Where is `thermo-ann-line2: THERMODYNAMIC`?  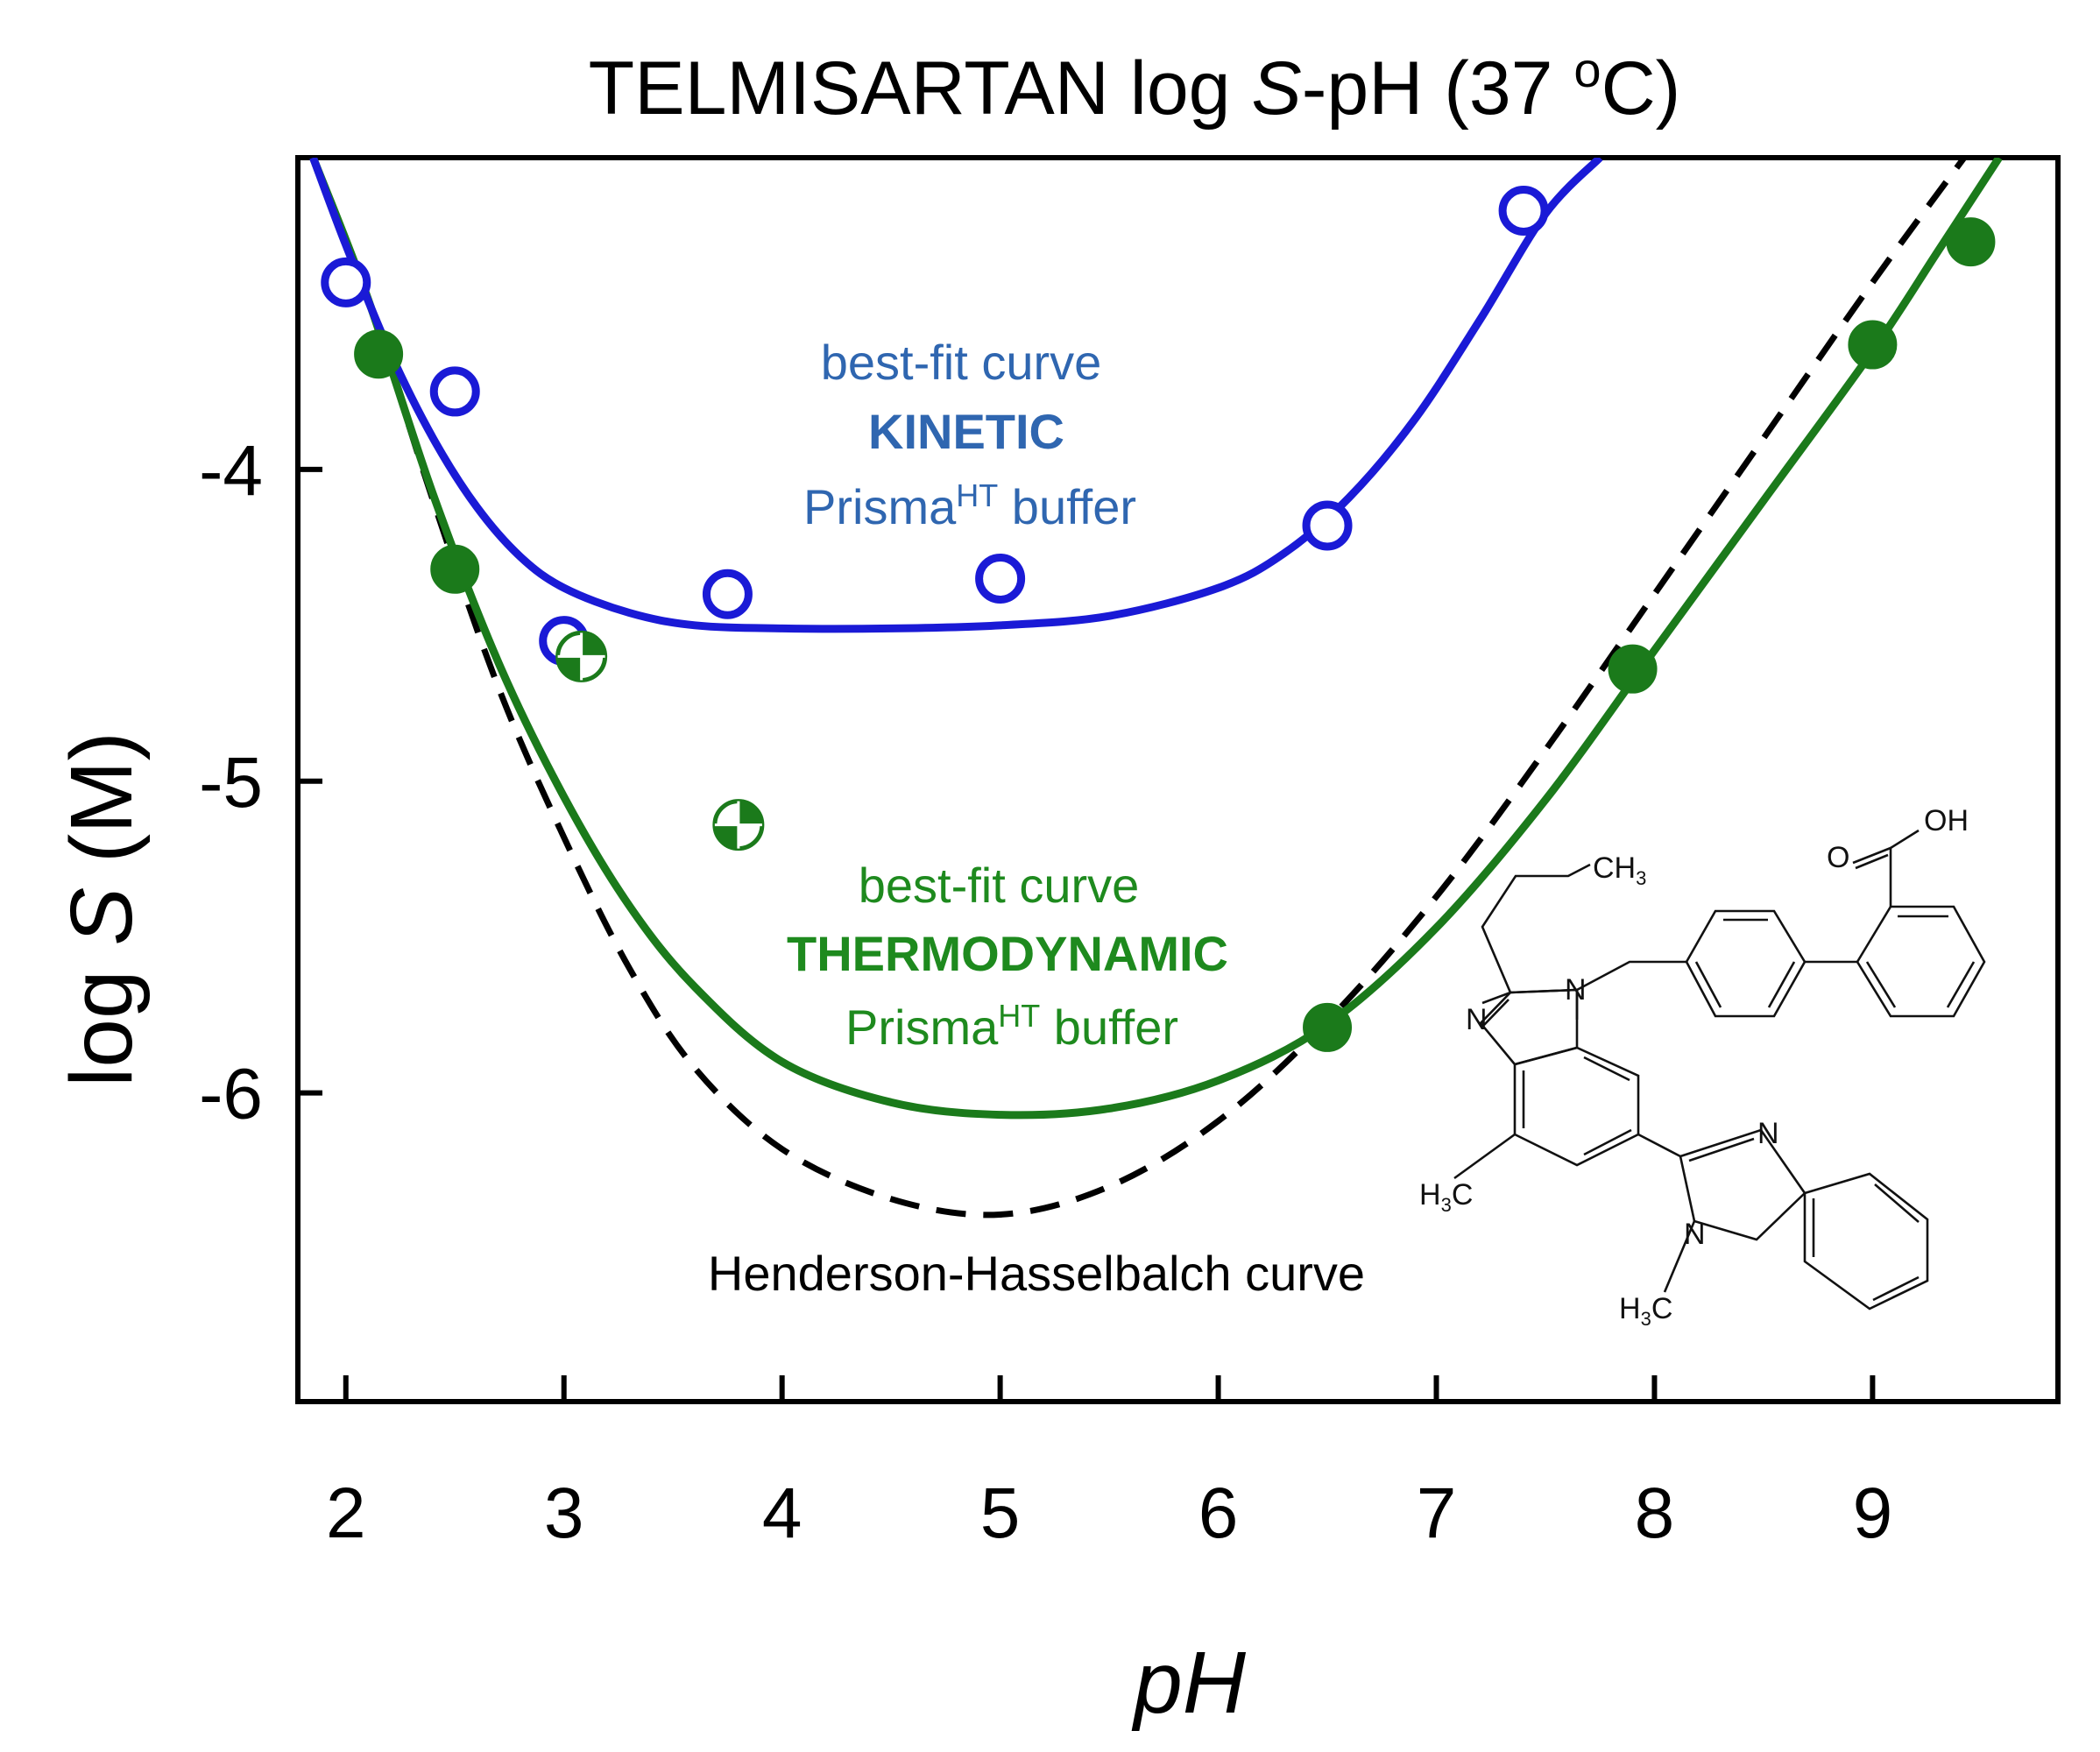 thermo-ann-line2: THERMODYNAMIC is located at coordinates (1007, 953).